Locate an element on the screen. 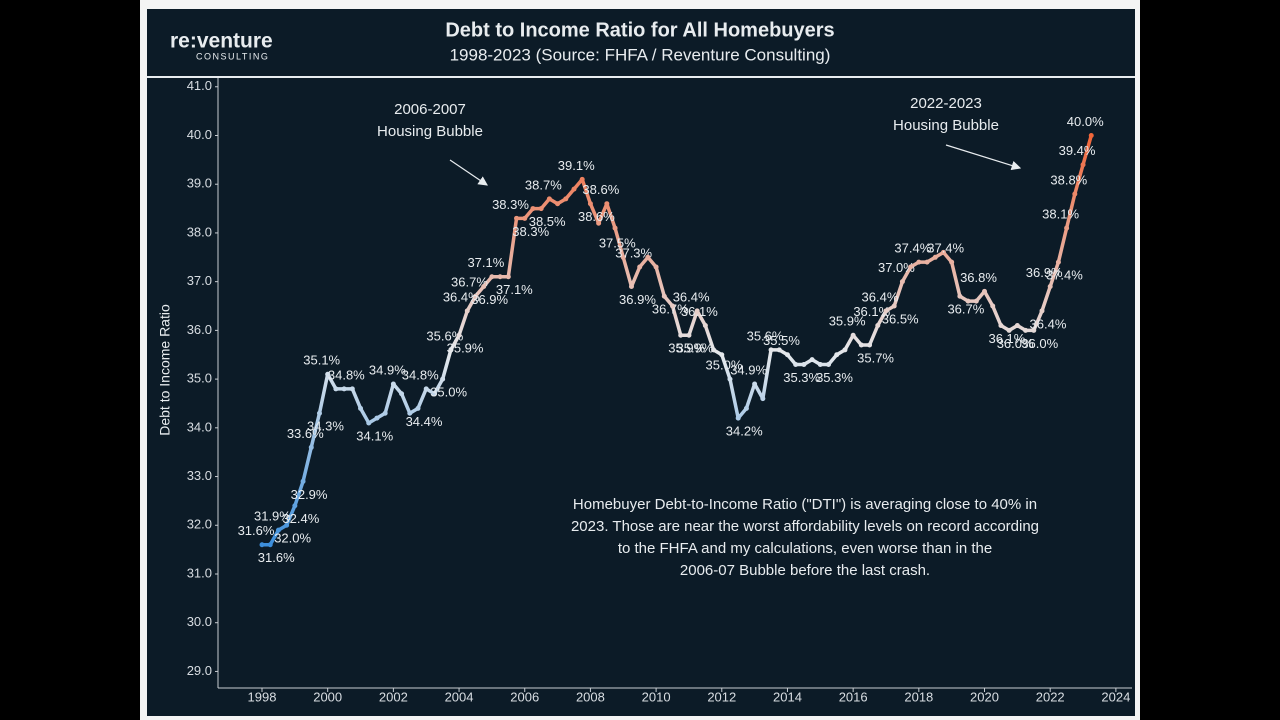 Image resolution: width=1280 pixels, height=720 pixels. data-label: 36.7% is located at coordinates (469, 282).